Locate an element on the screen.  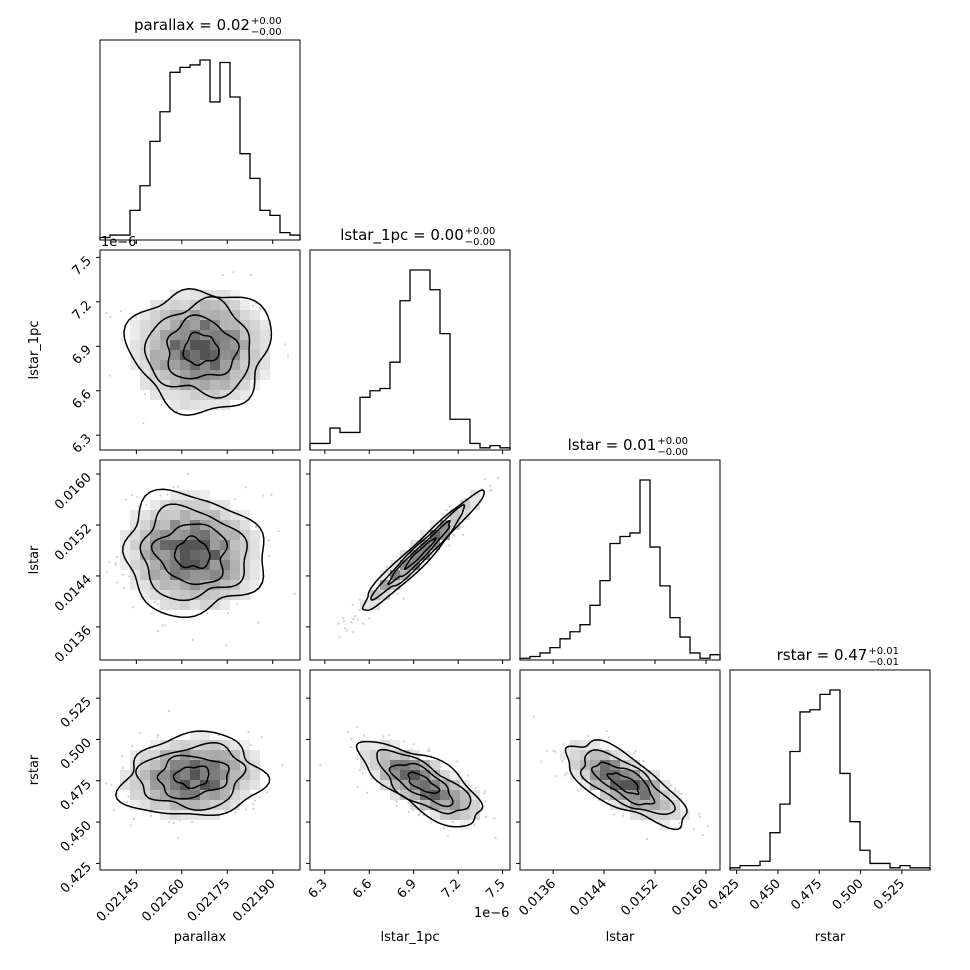
y-tick-label-rstar: 0.425 is located at coordinates (76, 878).